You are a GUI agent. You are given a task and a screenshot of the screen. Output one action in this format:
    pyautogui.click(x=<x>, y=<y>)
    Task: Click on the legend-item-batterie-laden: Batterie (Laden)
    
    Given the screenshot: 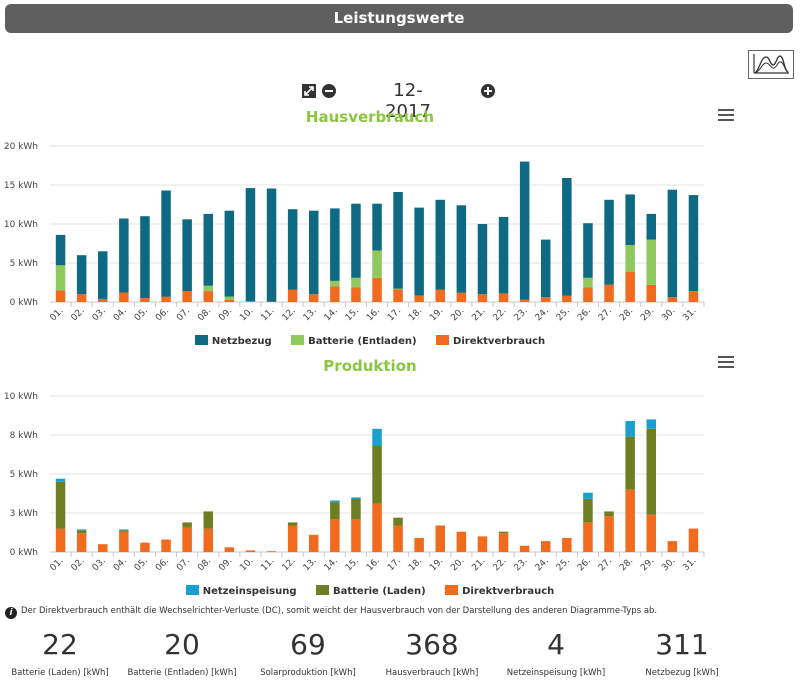 What is the action you would take?
    pyautogui.click(x=370, y=591)
    